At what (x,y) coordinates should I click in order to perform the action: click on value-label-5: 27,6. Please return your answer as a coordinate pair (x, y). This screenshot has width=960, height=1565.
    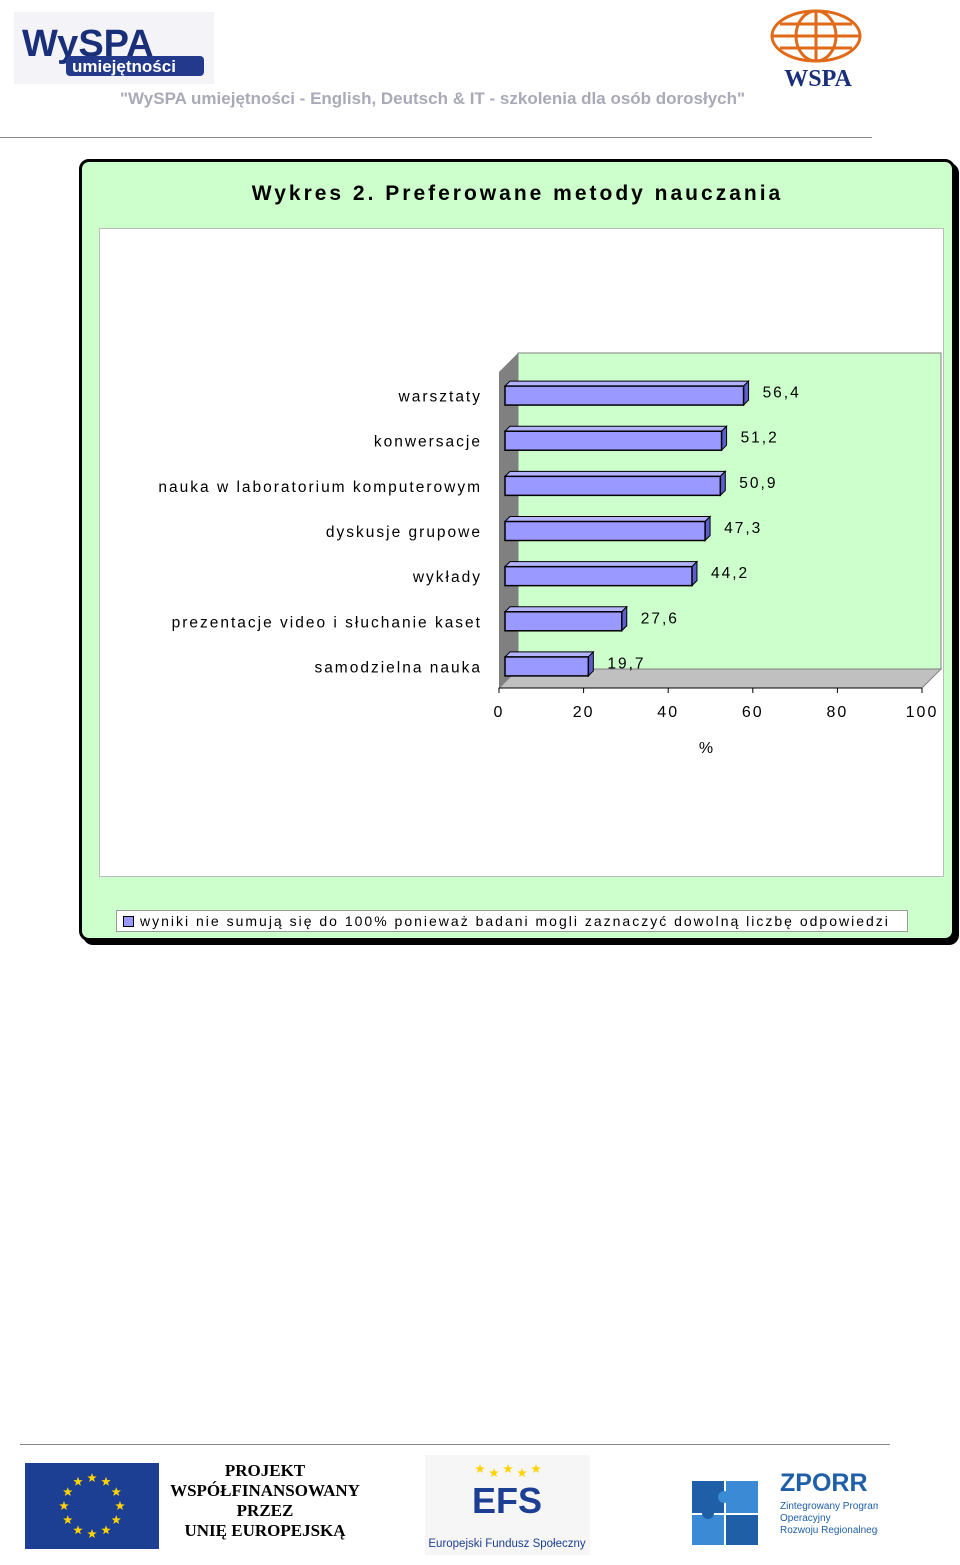
    Looking at the image, I should click on (660, 618).